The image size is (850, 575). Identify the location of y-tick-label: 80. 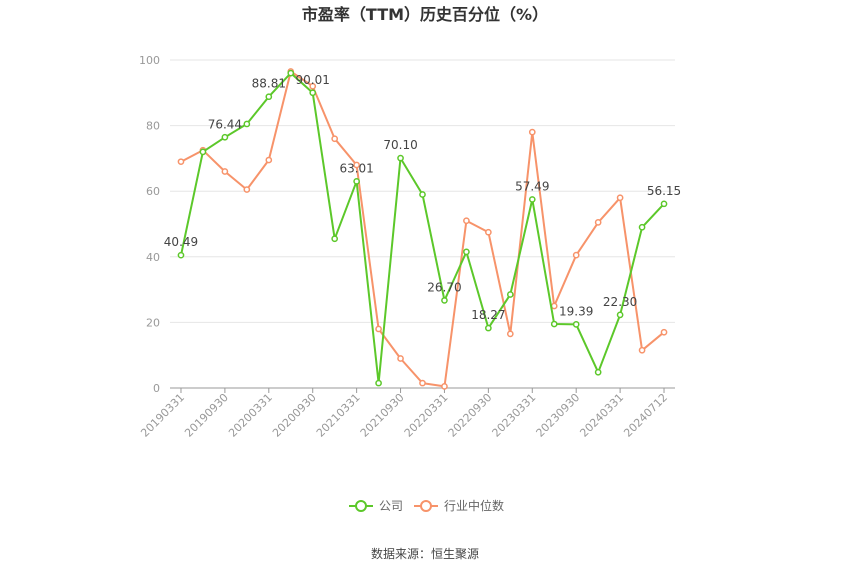
(153, 126).